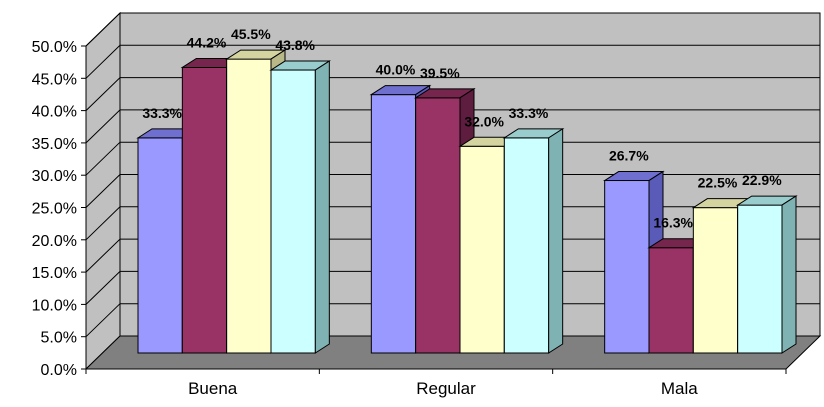 Image resolution: width=824 pixels, height=407 pixels. I want to click on y-tick-label: 0.0%, so click(59, 370).